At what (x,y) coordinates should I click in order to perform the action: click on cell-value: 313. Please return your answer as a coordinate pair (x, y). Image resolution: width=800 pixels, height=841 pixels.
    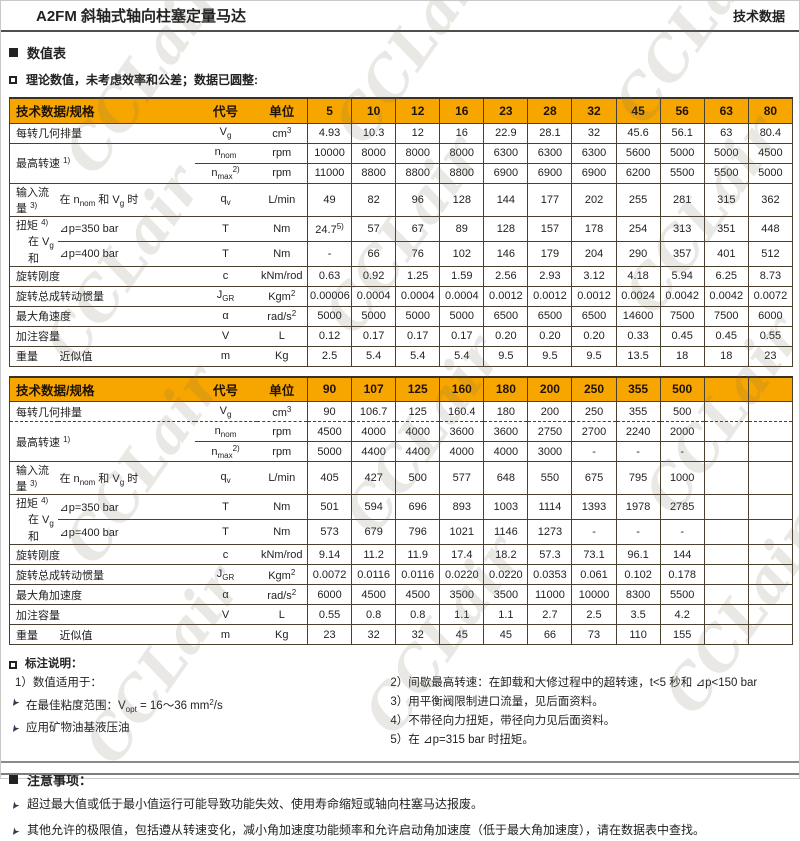
    Looking at the image, I should click on (682, 228).